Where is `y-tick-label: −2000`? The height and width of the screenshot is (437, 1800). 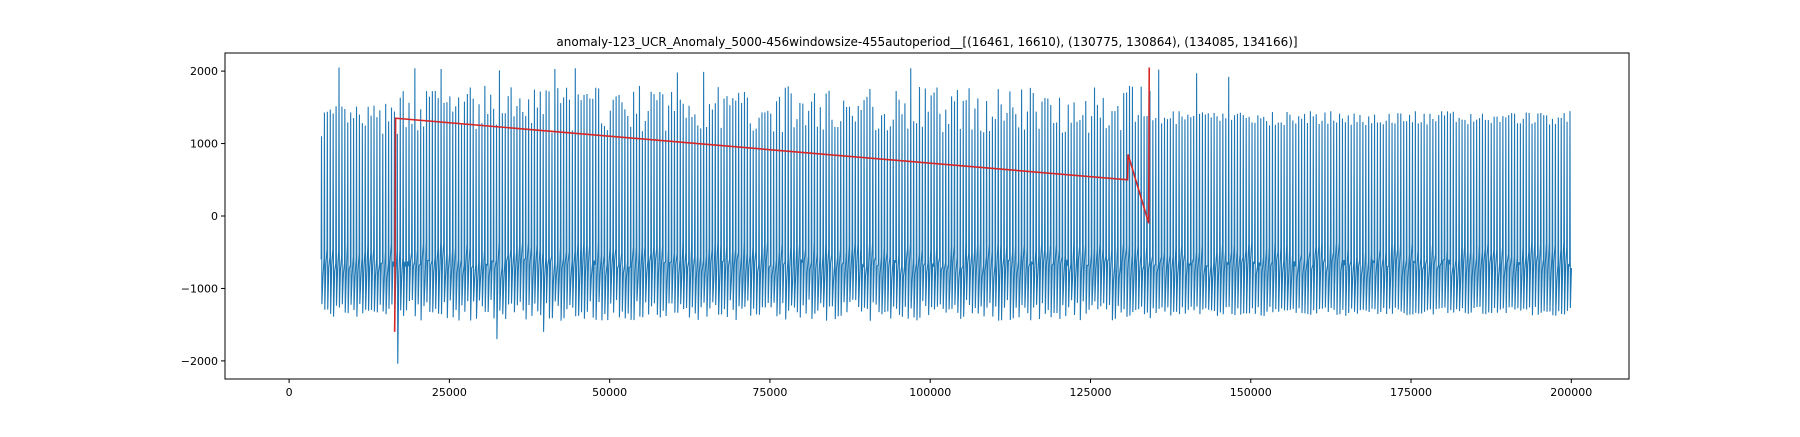
y-tick-label: −2000 is located at coordinates (199, 361).